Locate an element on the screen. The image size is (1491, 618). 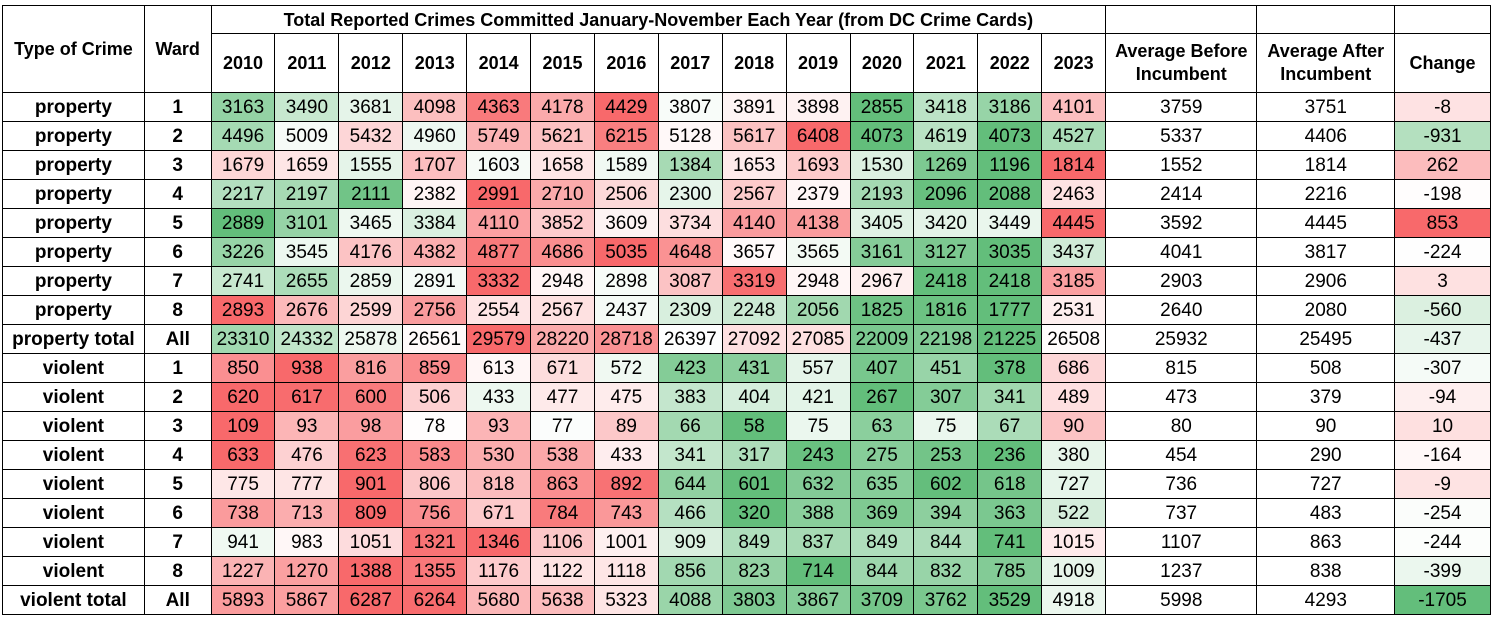
header-year-2022: 2022 is located at coordinates (1010, 63).